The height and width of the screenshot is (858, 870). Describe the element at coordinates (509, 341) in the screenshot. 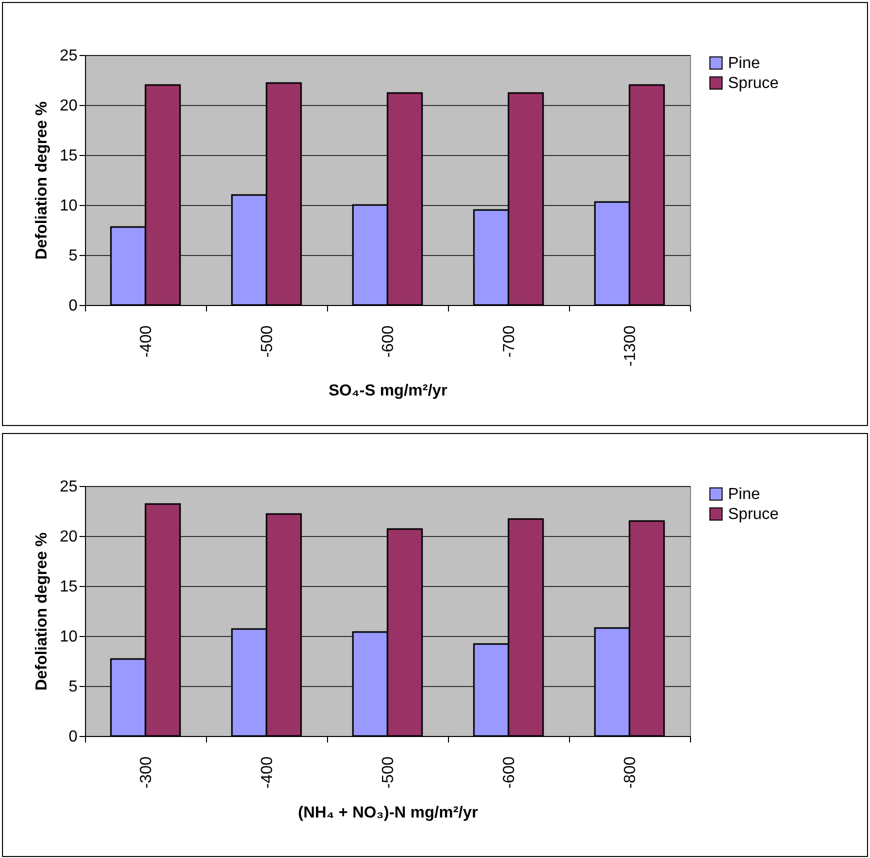

I see `x-tick-label: -700` at that location.